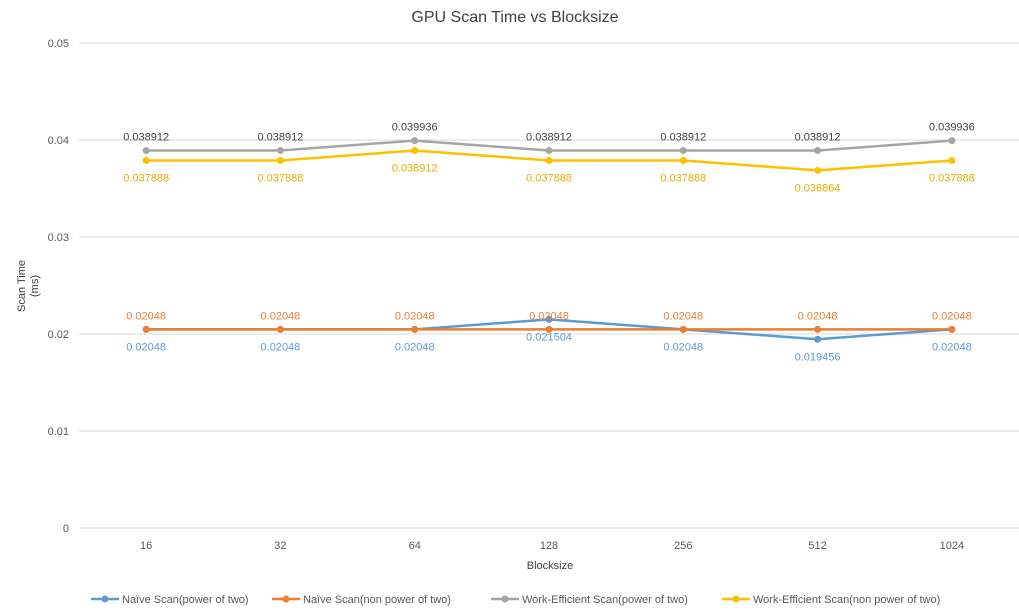 The height and width of the screenshot is (615, 1019). I want to click on legend-label: Work-Efficient Scan(power of two), so click(605, 600).